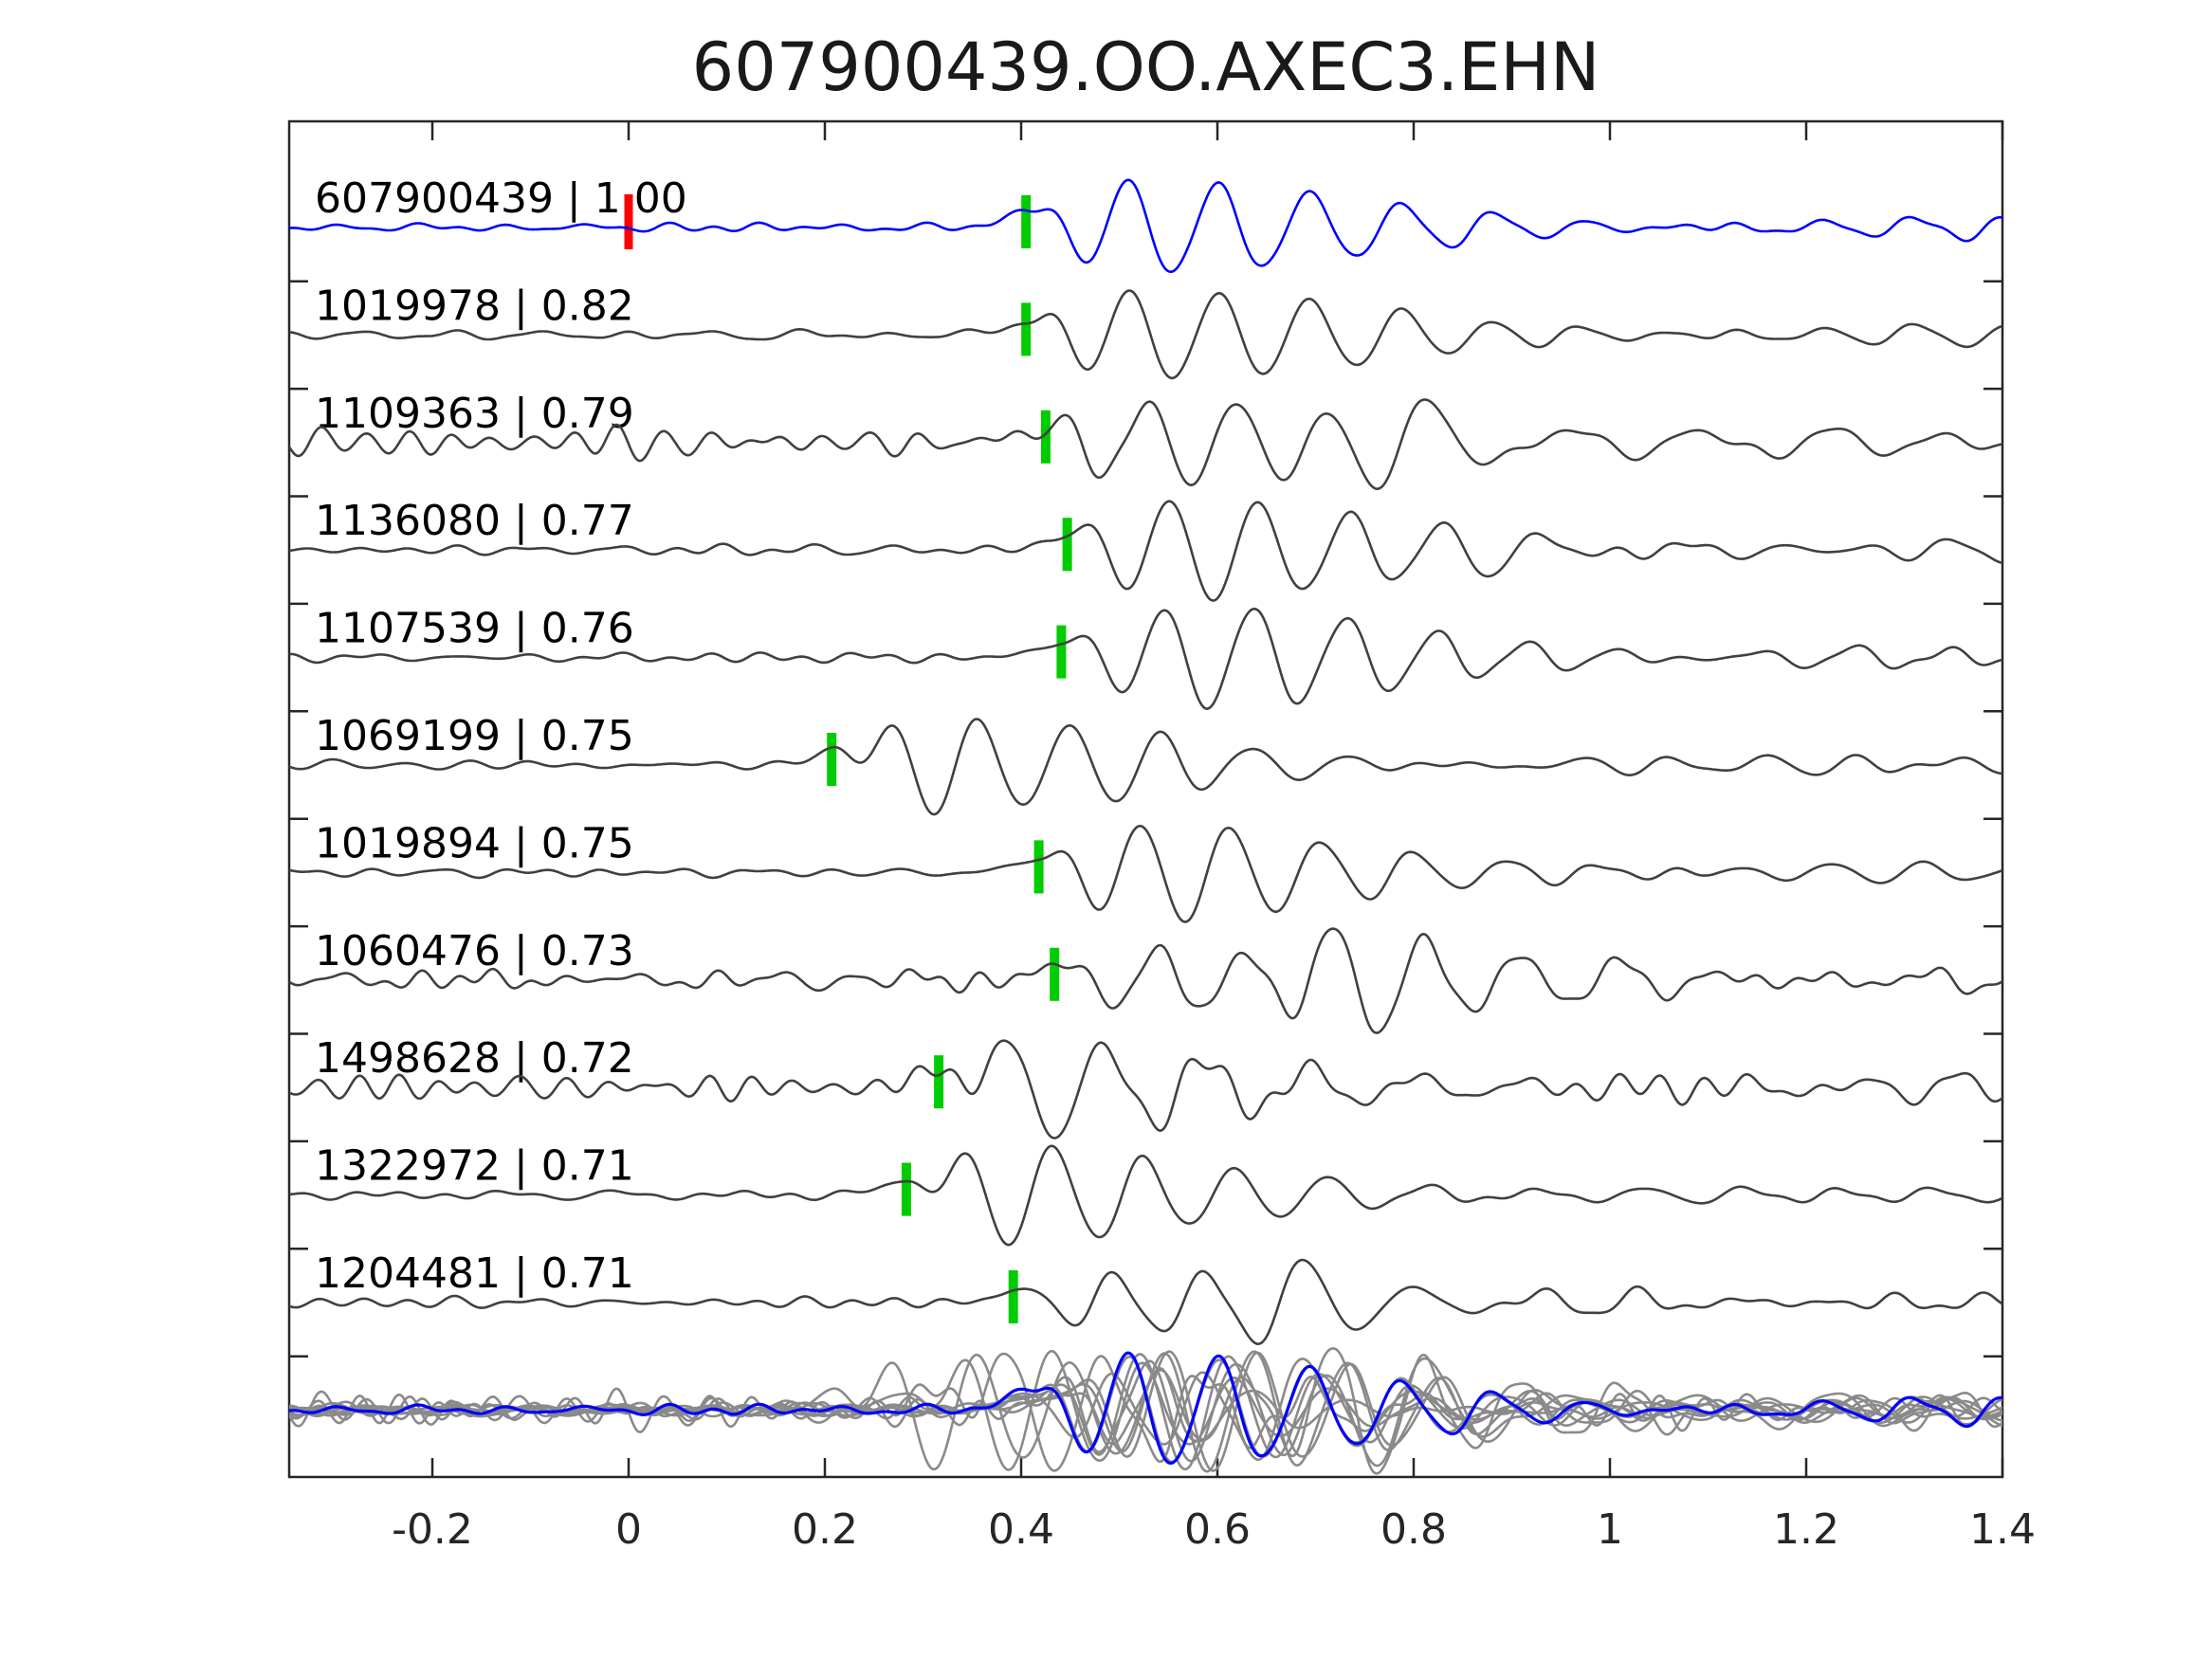 This screenshot has width=2212, height=1659. Describe the element at coordinates (432, 1529) in the screenshot. I see `x-tick-label: -0.2` at that location.